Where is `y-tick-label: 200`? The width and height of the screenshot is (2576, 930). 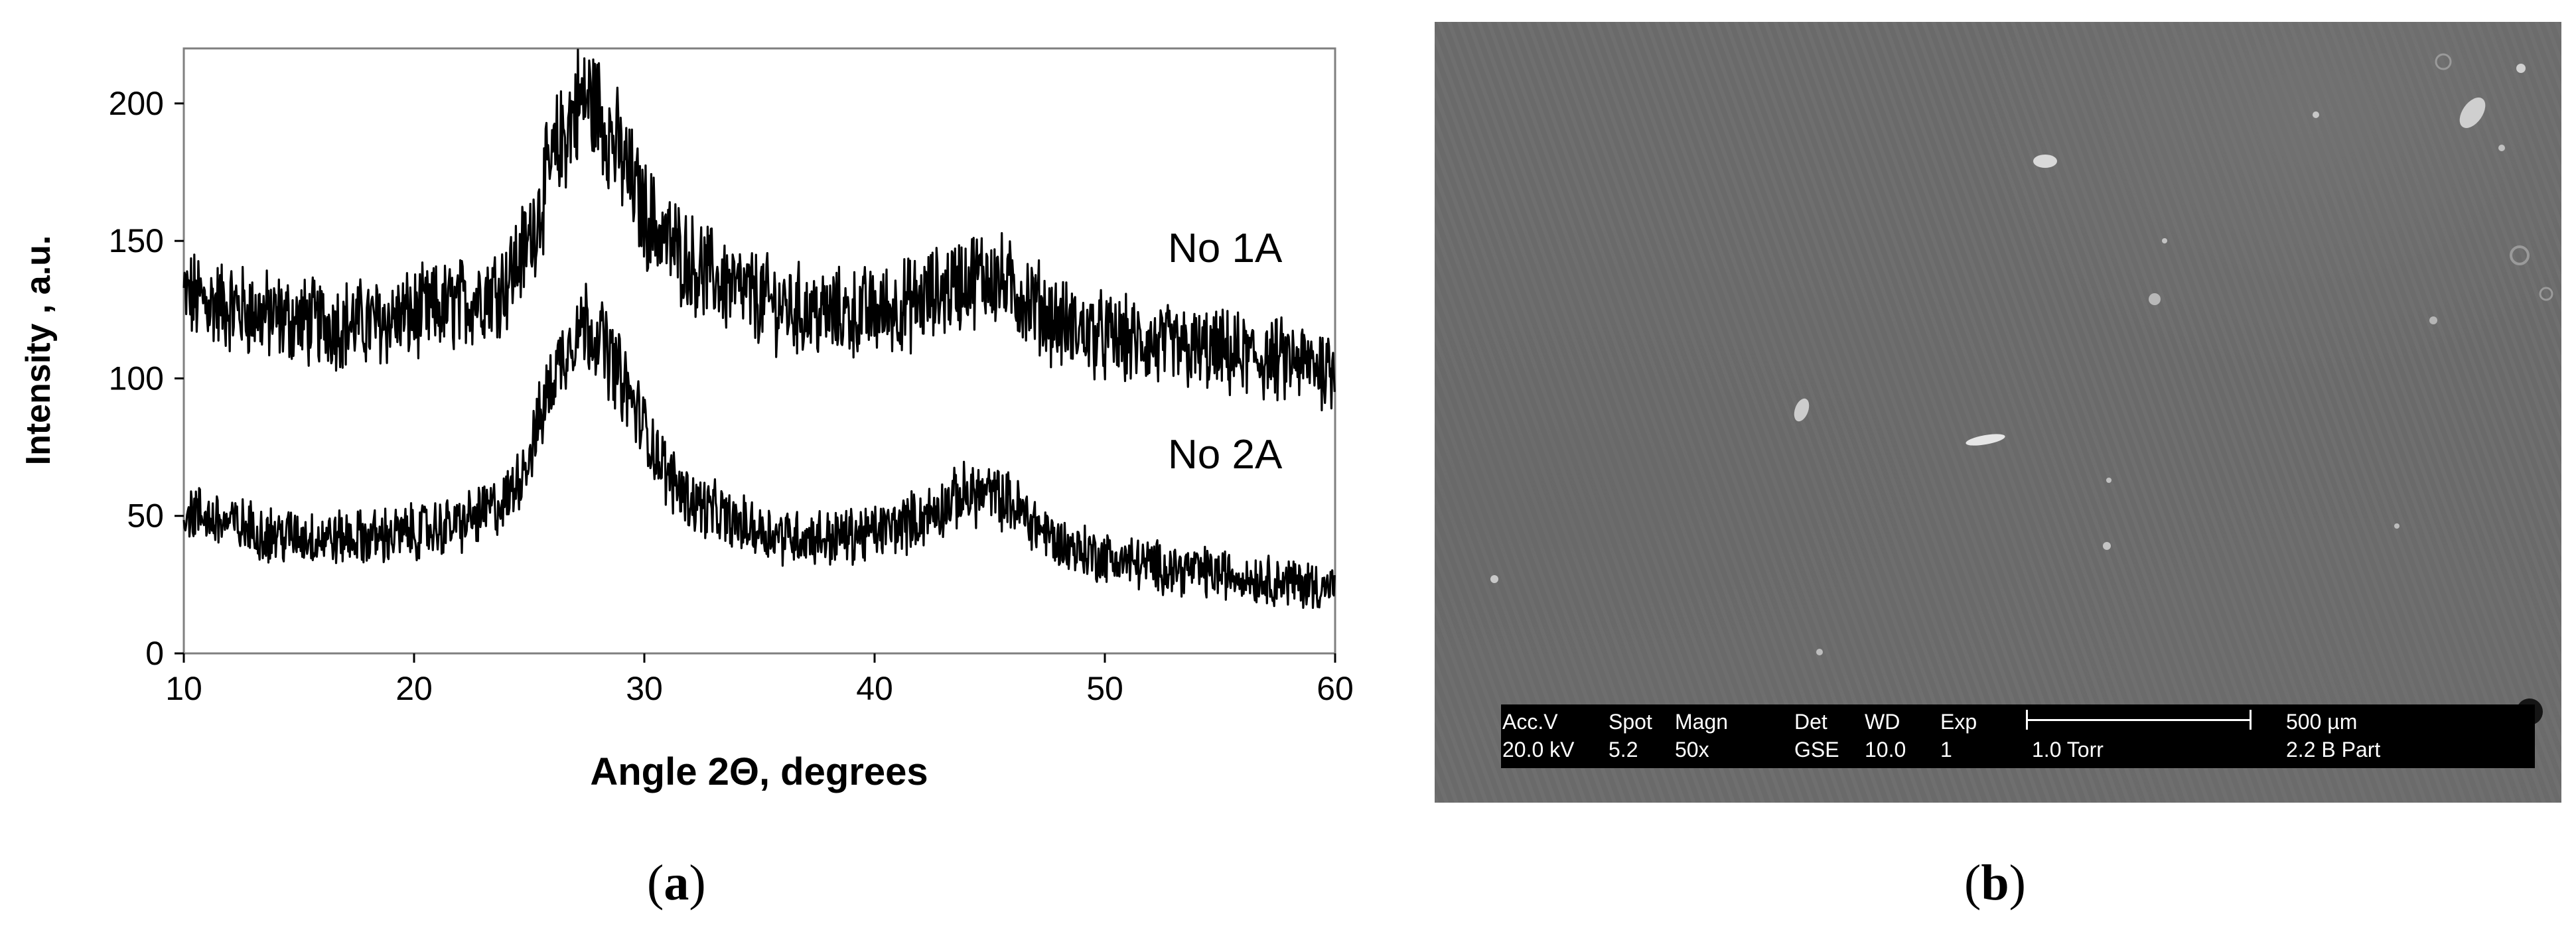 y-tick-label: 200 is located at coordinates (136, 103).